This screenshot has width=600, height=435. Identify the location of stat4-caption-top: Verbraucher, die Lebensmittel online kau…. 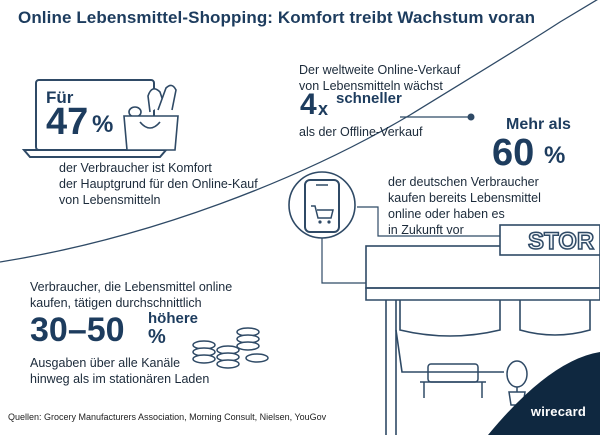
(131, 295).